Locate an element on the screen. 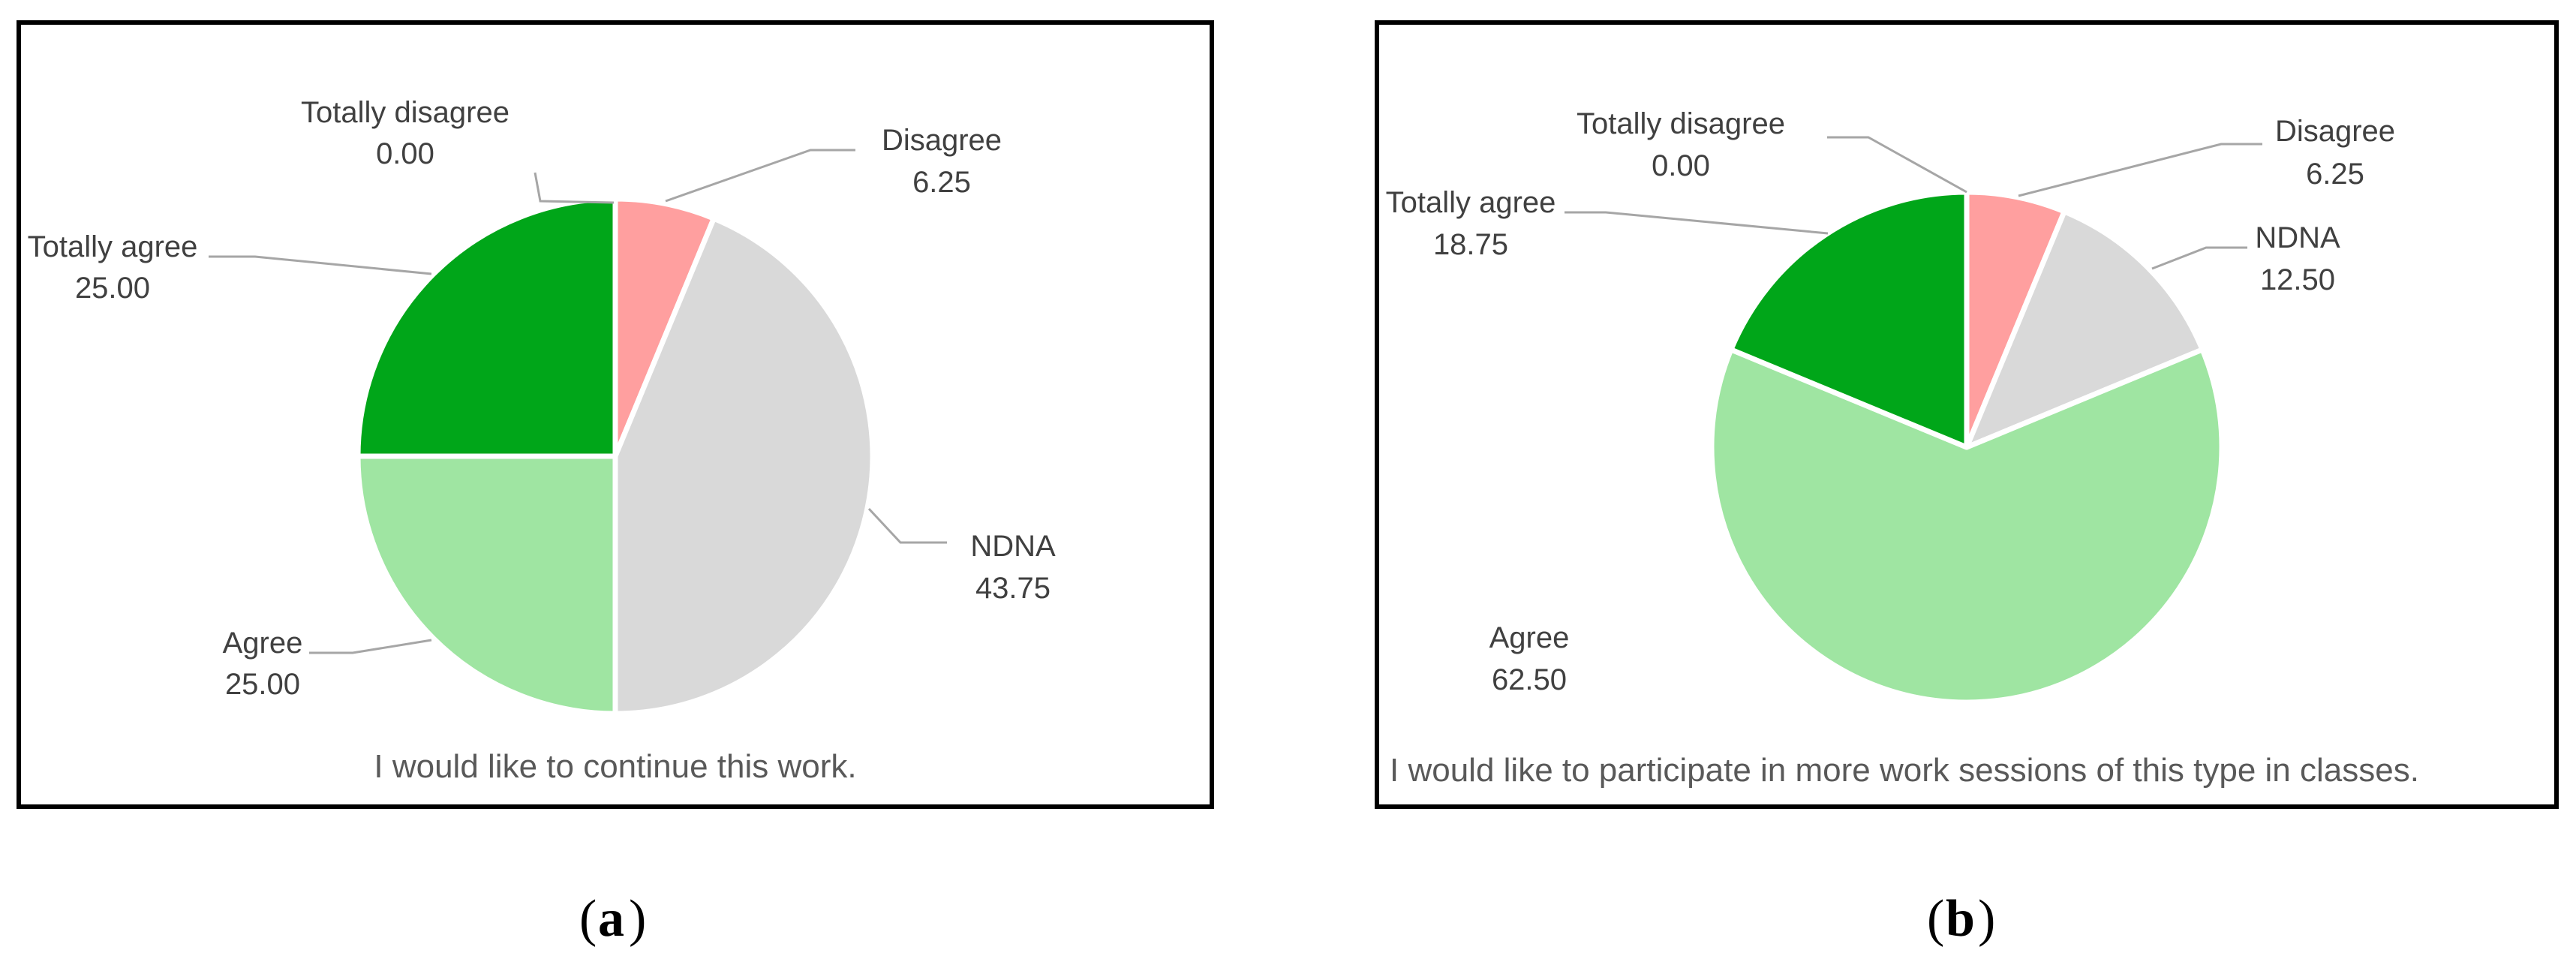  pie-a-slices is located at coordinates (615, 456).